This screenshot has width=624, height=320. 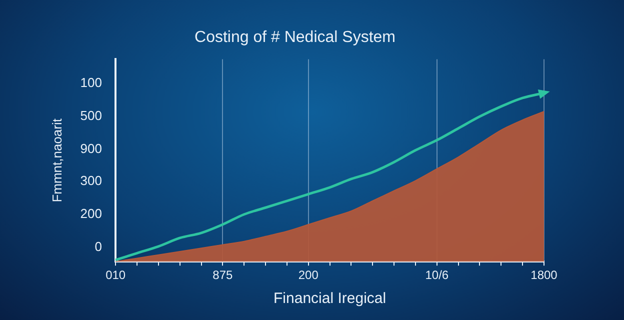 I want to click on y-axis-title: Fmmnt,naoarit, so click(x=56, y=160).